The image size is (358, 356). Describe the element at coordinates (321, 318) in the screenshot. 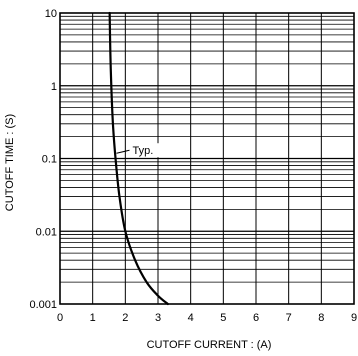

I see `x-tick-label: 8` at that location.